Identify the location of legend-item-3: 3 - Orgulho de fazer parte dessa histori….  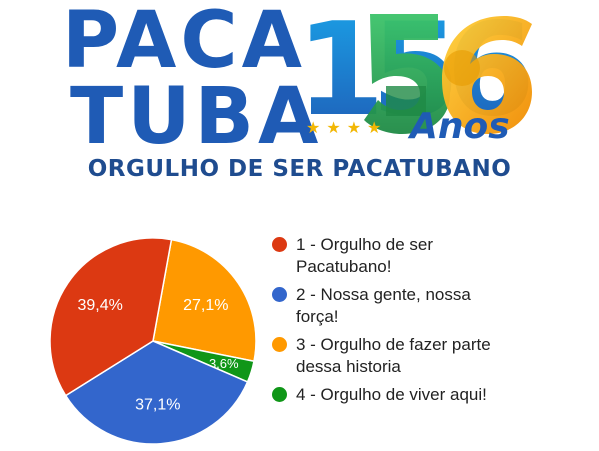
(432, 356).